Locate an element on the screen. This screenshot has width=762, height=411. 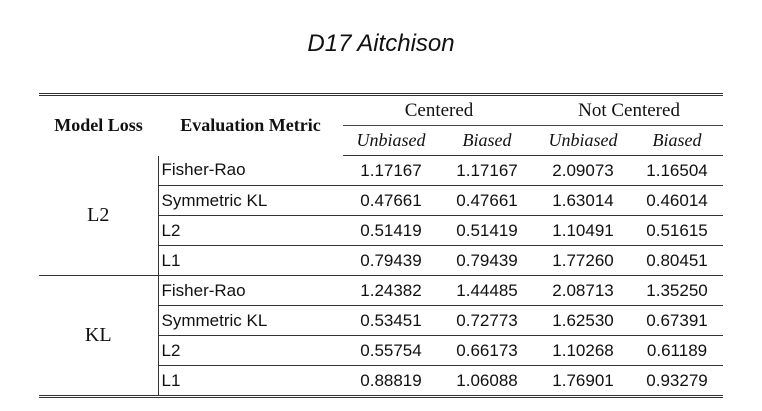
value-cell: 1.77260 is located at coordinates (583, 260).